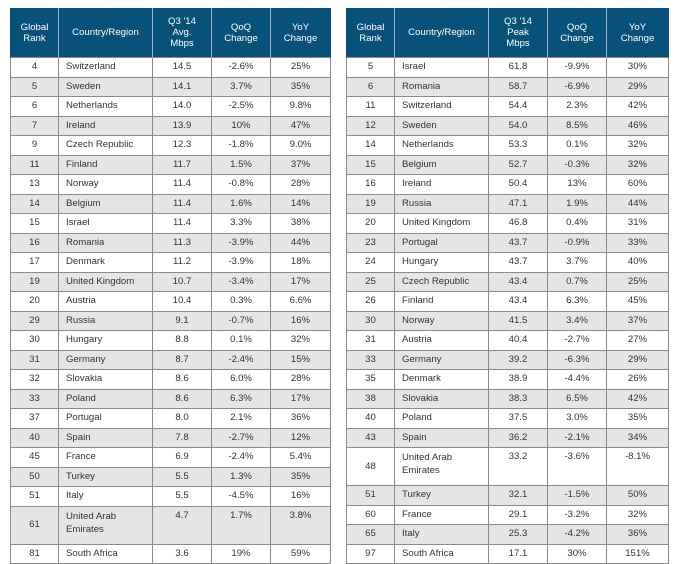 Image resolution: width=675 pixels, height=564 pixels. Describe the element at coordinates (300, 33) in the screenshot. I see `header-yoy-change: YoY Change` at that location.